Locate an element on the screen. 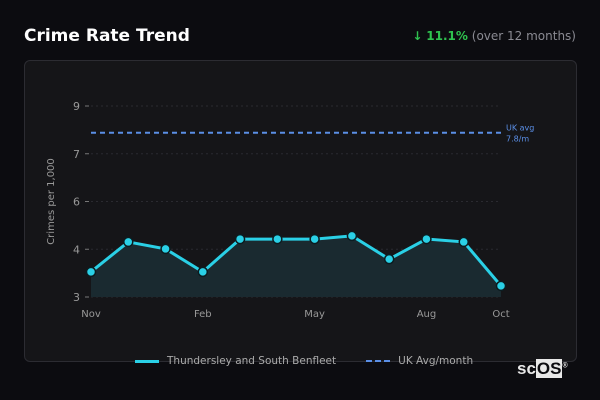 The width and height of the screenshot is (600, 400). x-tick-label: Aug is located at coordinates (427, 314).